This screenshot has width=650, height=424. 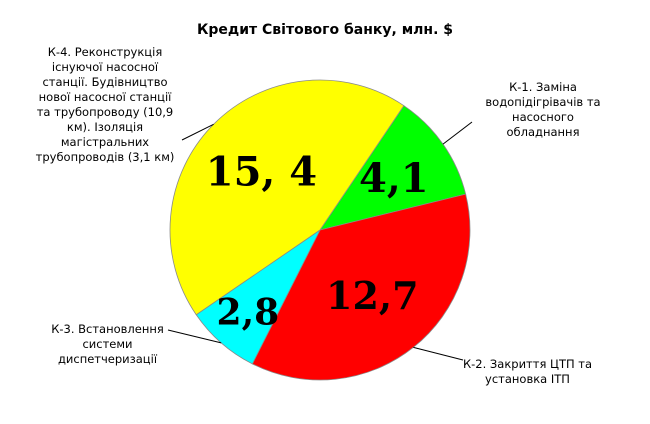 I want to click on chart-title: Кредит Світового банку, млн. $, so click(x=325, y=30).